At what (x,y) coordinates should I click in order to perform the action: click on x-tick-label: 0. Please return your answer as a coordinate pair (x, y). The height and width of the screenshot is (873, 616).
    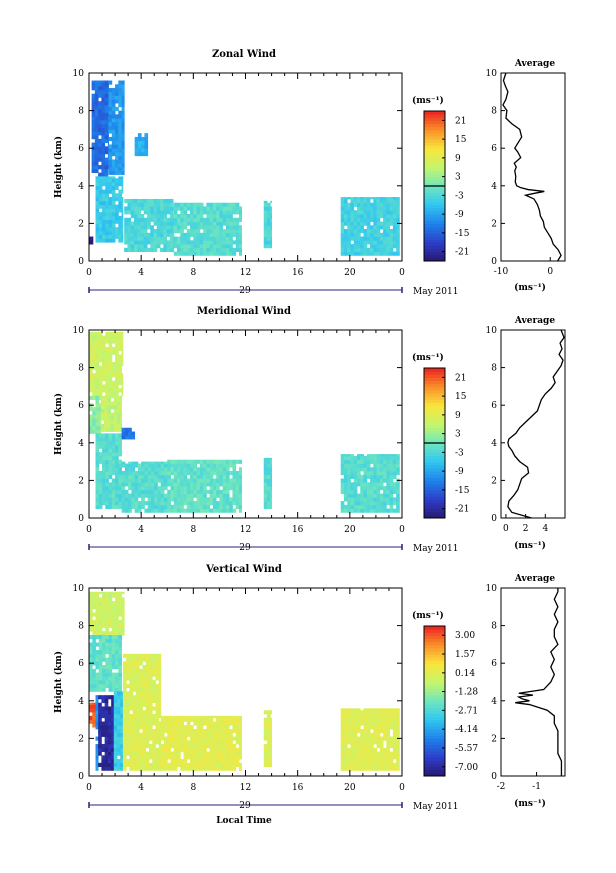
    Looking at the image, I should click on (89, 530).